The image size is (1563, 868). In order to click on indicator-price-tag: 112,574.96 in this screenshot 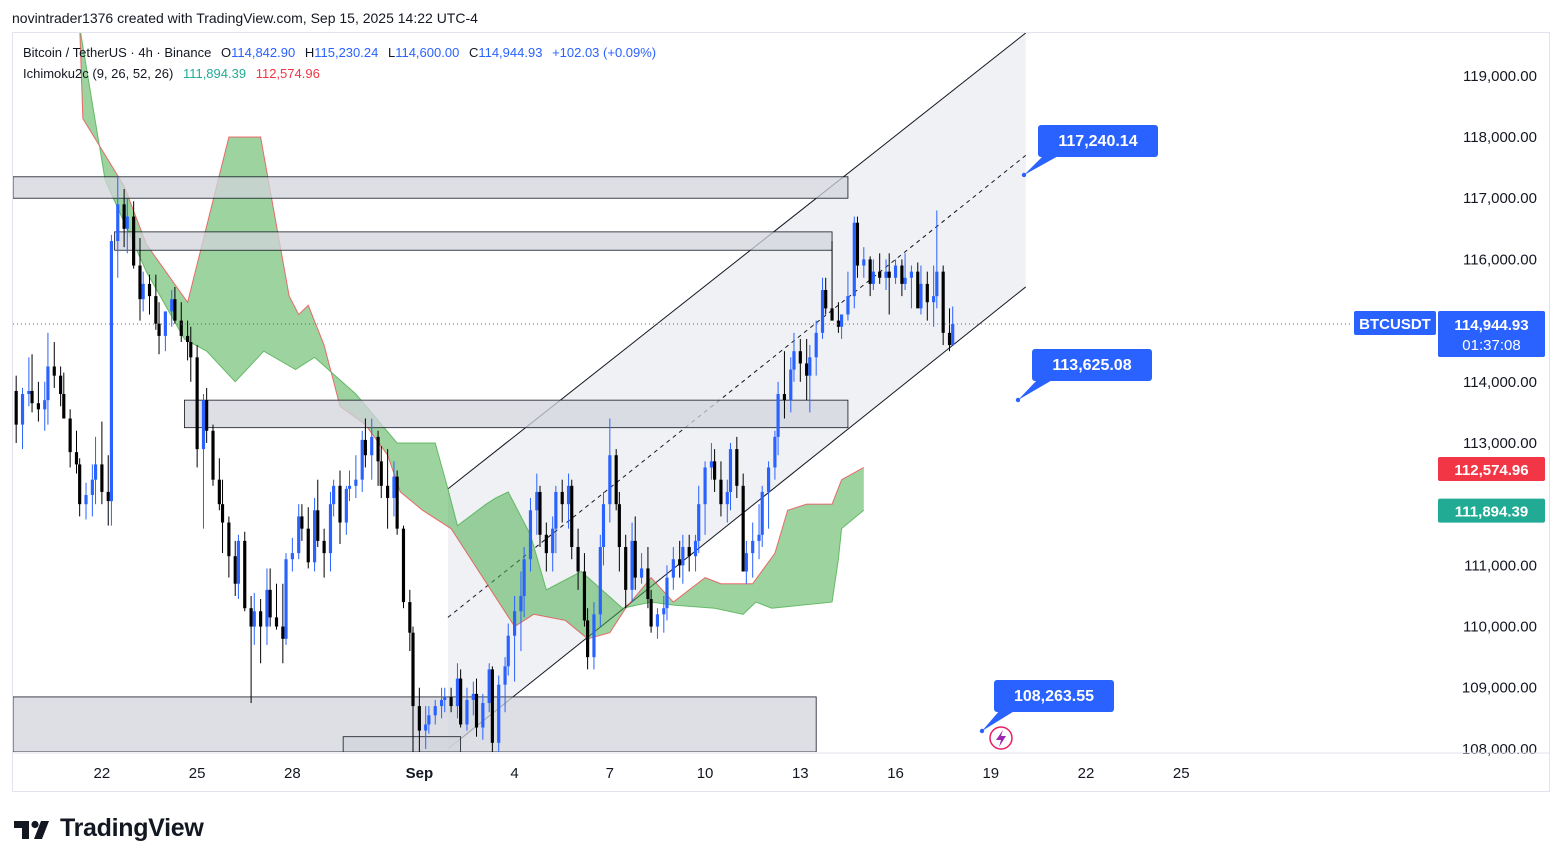, I will do `click(1491, 468)`.